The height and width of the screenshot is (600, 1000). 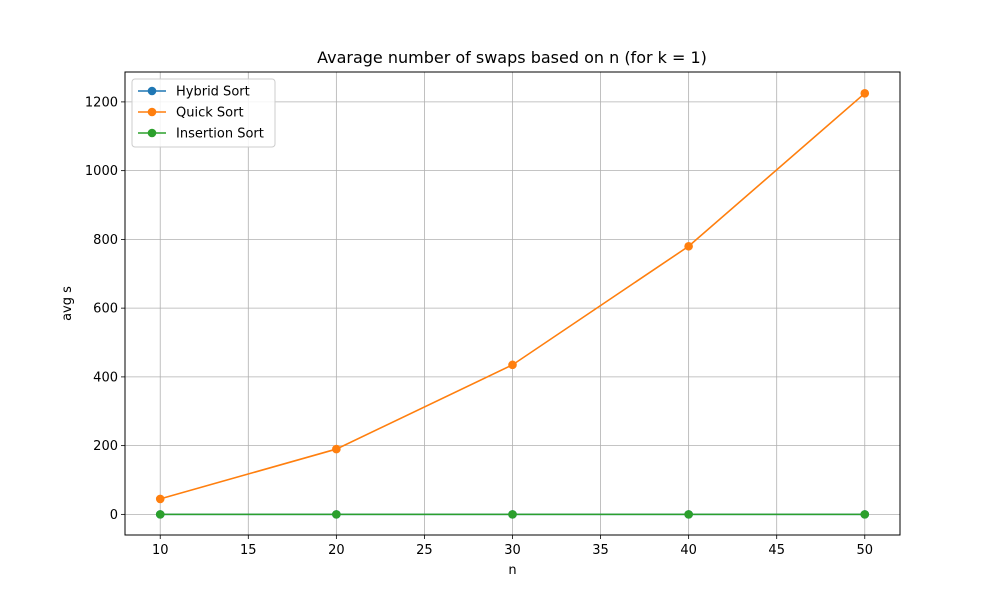 What do you see at coordinates (160, 550) in the screenshot?
I see `x-tick-label: 10` at bounding box center [160, 550].